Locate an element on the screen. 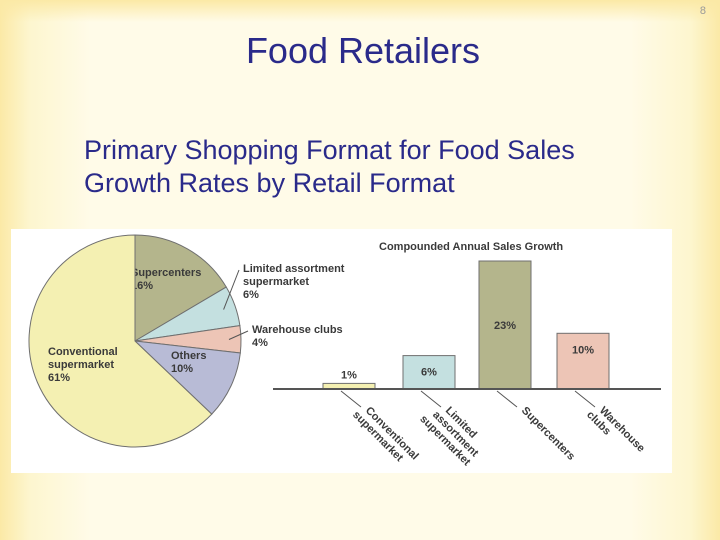 The width and height of the screenshot is (720, 540). pie-label-conventional-supermarket-line: supermarket is located at coordinates (81, 365).